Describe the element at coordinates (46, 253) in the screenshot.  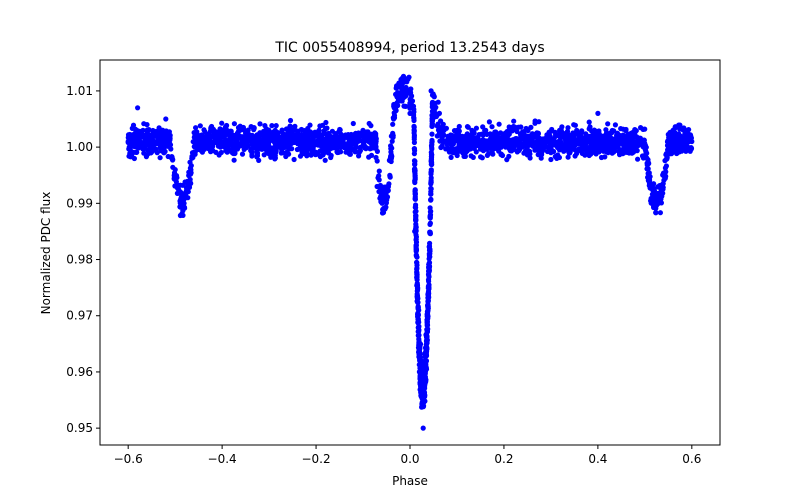
I see `y-axis-label: Normalized PDC flux` at that location.